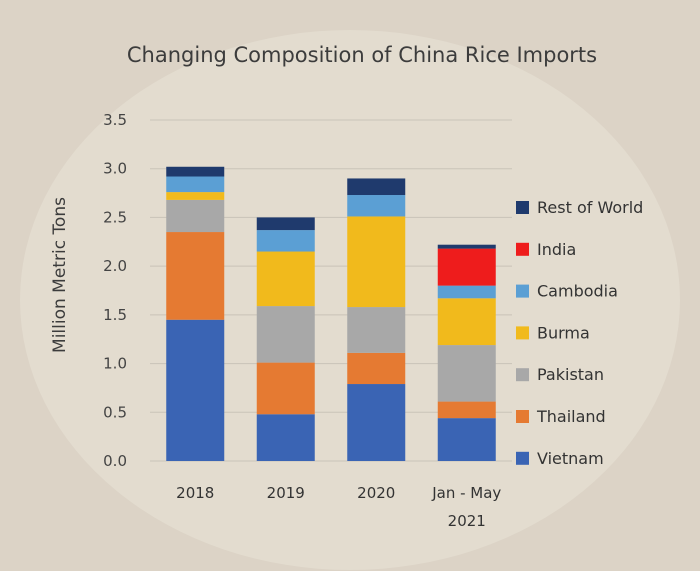  I want to click on legend-label: Rest of World, so click(590, 207).